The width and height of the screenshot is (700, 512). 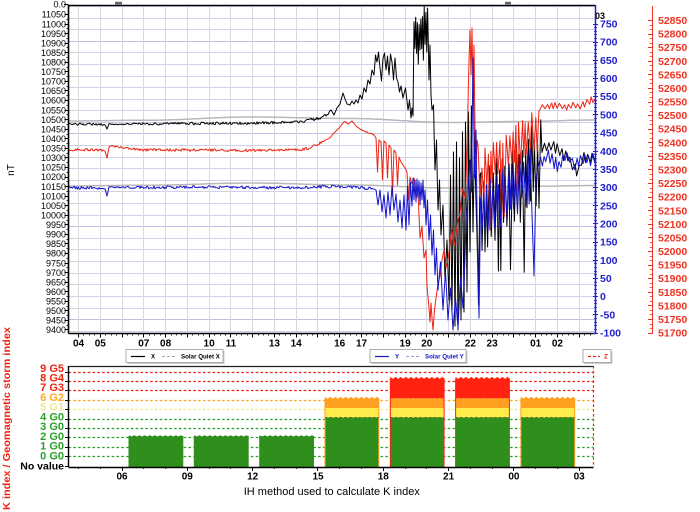 What do you see at coordinates (332, 492) in the screenshot?
I see `svg-text:IH method used to calculate K: IH method used to calculate K index` at bounding box center [332, 492].